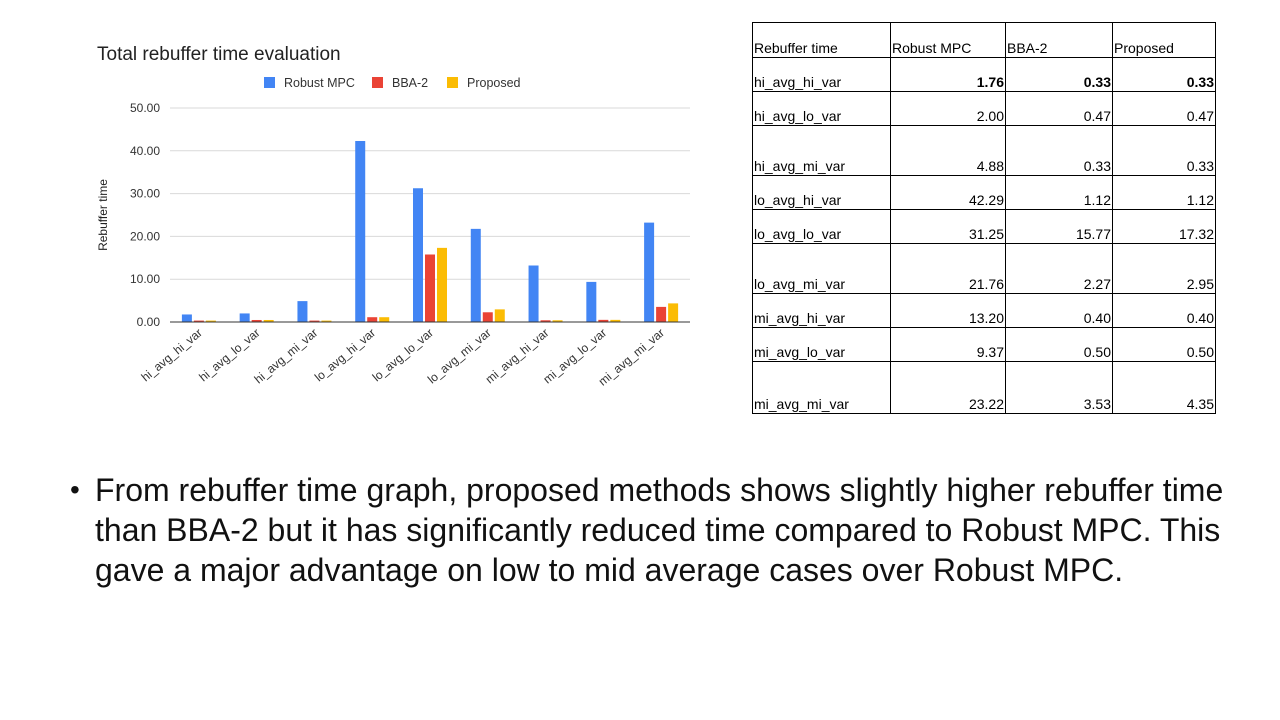 The image size is (1280, 720). I want to click on row-label: mi_avg_mi_var, so click(821, 387).